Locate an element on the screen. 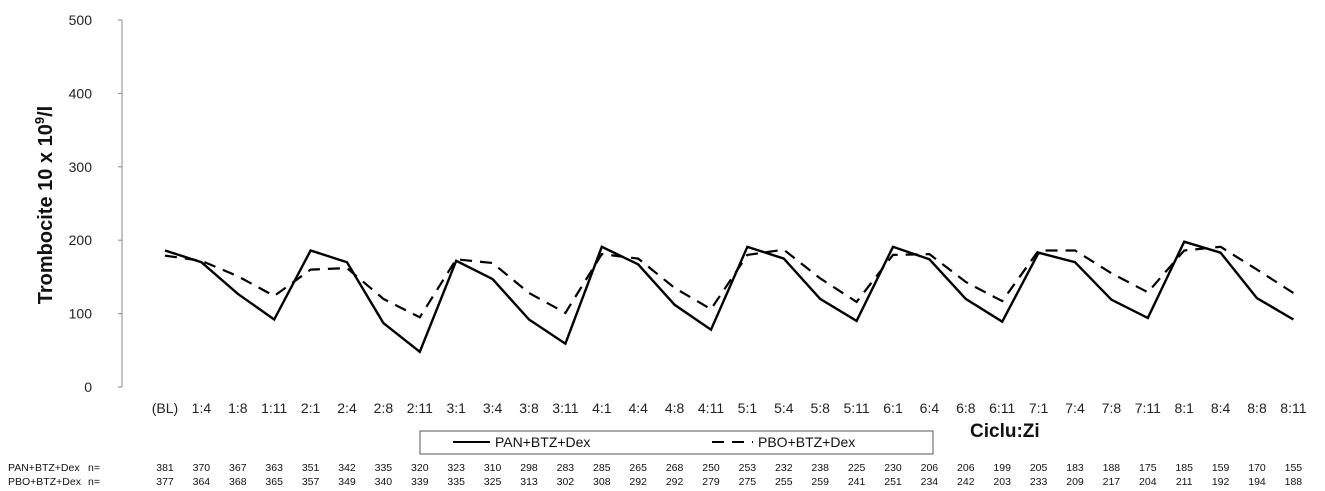 Image resolution: width=1325 pixels, height=491 pixels. n-value-pbo: 349 is located at coordinates (347, 482).